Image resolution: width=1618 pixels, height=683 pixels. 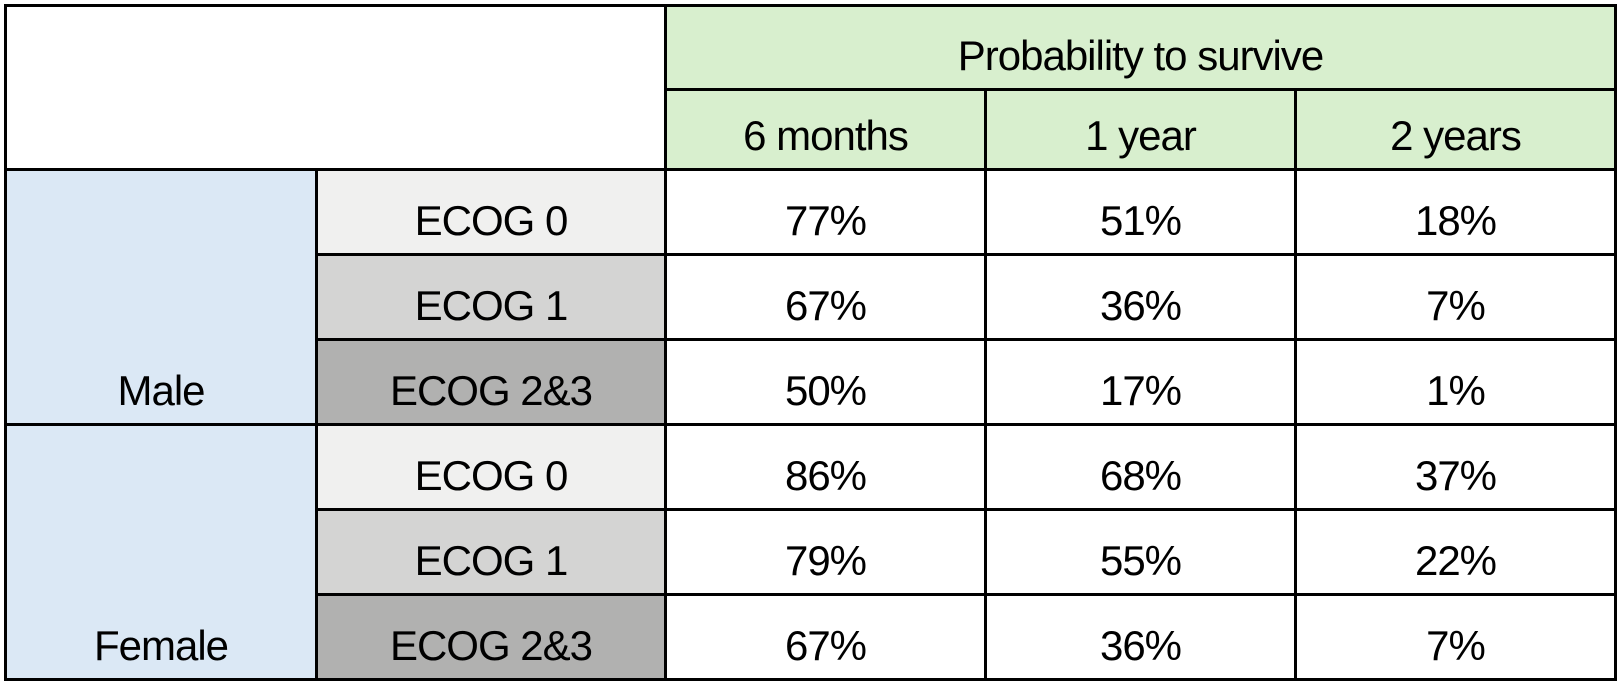 What do you see at coordinates (1455, 382) in the screenshot?
I see `cell-male-ecog23-2years: 1%` at bounding box center [1455, 382].